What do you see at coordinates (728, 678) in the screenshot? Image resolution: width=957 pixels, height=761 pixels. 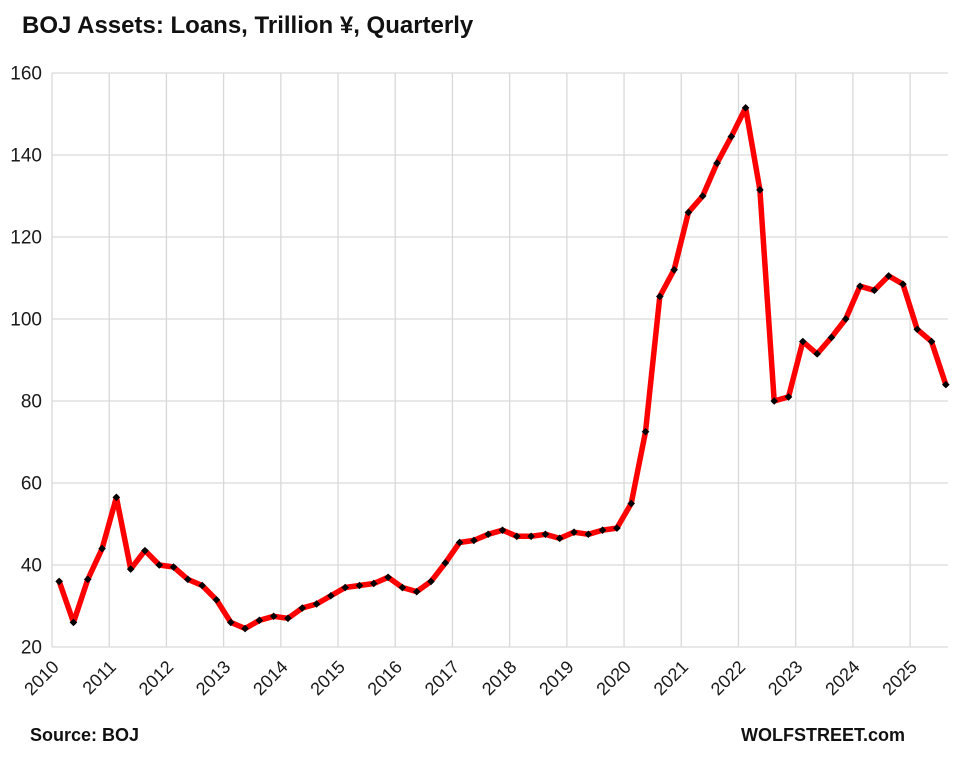 I see `x-tick-label: 2022` at bounding box center [728, 678].